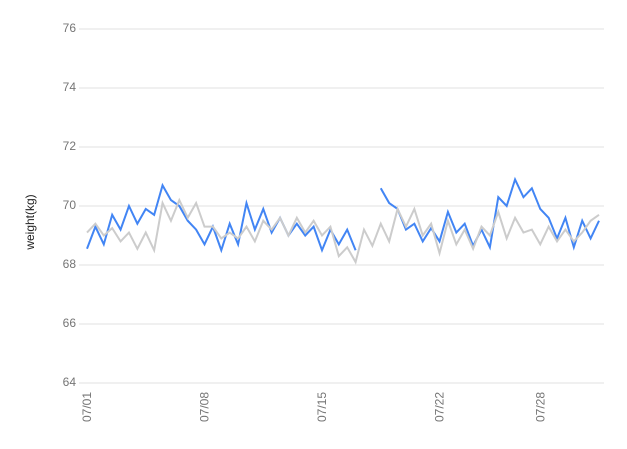 This screenshot has height=449, width=627. Describe the element at coordinates (205, 407) in the screenshot. I see `x-tick-label: 07/08` at that location.